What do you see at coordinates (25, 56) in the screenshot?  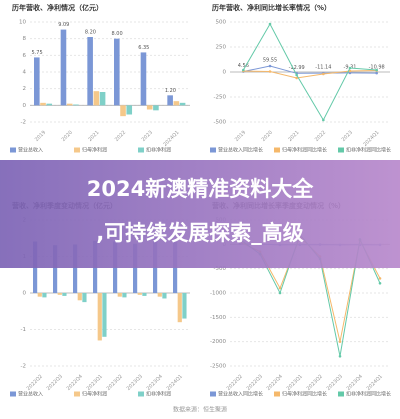 I see `y-tick-label: 6` at bounding box center [25, 56].